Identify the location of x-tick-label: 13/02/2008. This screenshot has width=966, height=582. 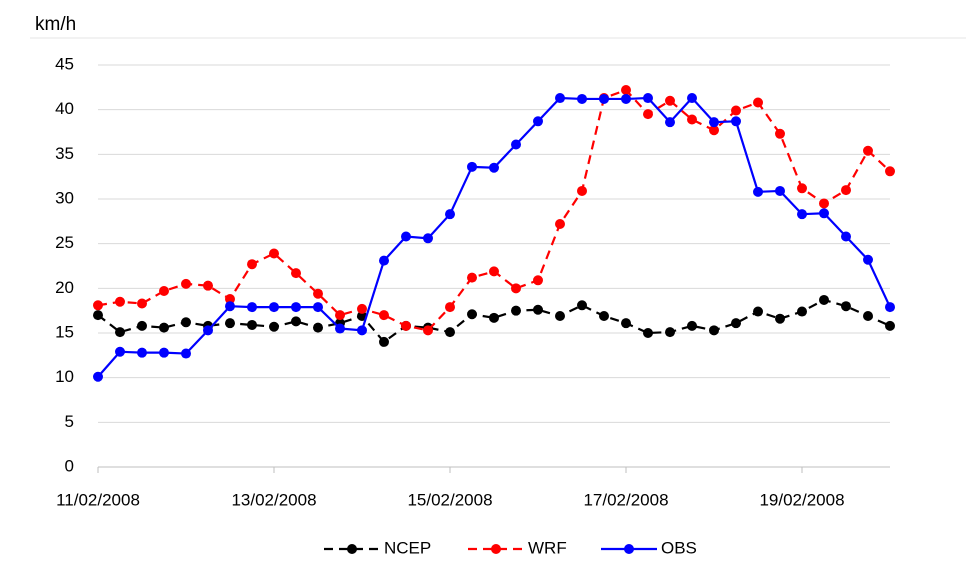
(273, 499).